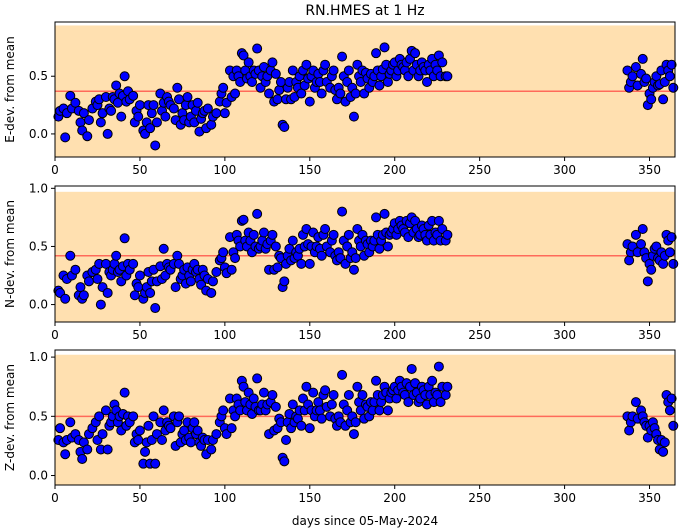 The width and height of the screenshot is (680, 531). What do you see at coordinates (309, 170) in the screenshot?
I see `x-tick-label: 150` at bounding box center [309, 170].